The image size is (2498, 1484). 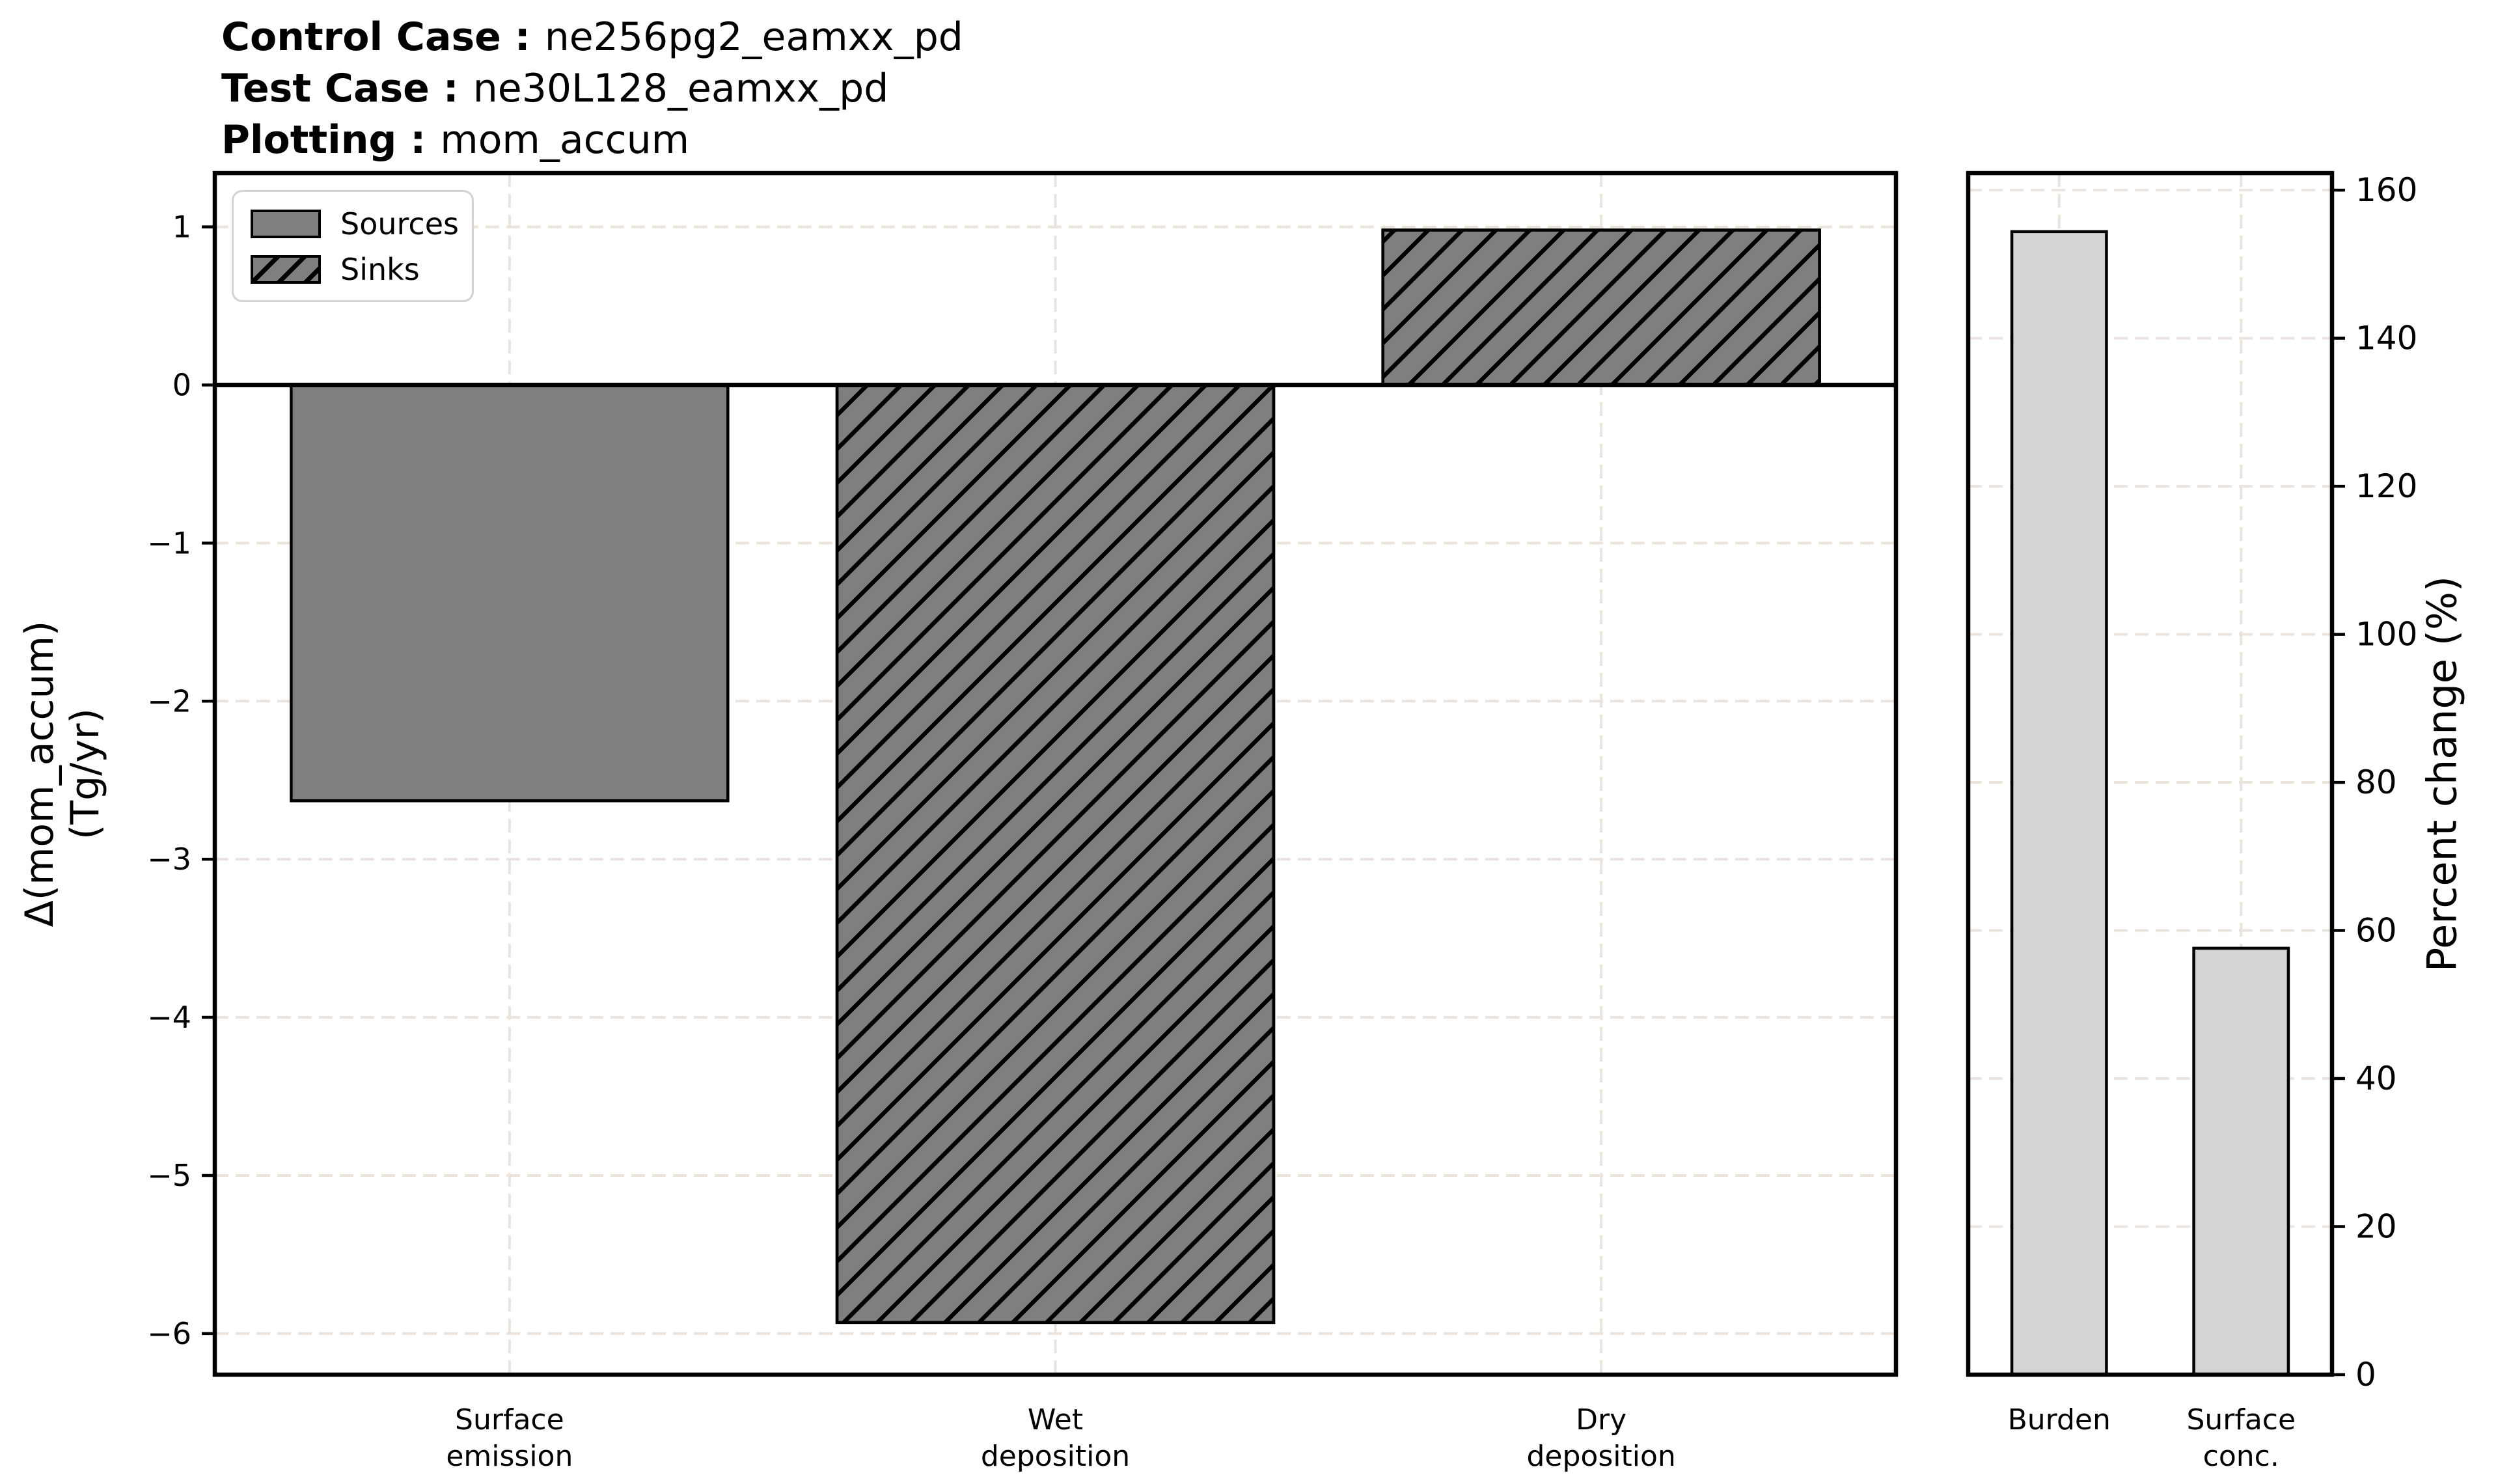 What do you see at coordinates (2376, 1078) in the screenshot?
I see `y-tick-label: 40` at bounding box center [2376, 1078].